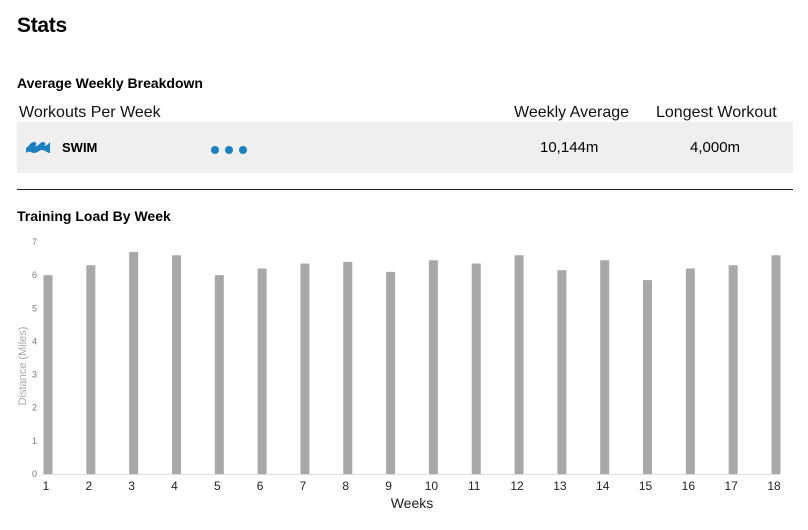  What do you see at coordinates (388, 486) in the screenshot?
I see `x-tick-label: 9` at bounding box center [388, 486].